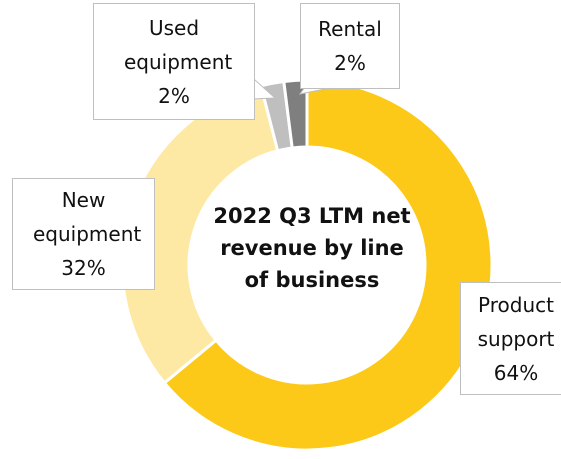 This screenshot has width=561, height=459. Describe the element at coordinates (516, 372) in the screenshot. I see `value-label: 64%` at that location.